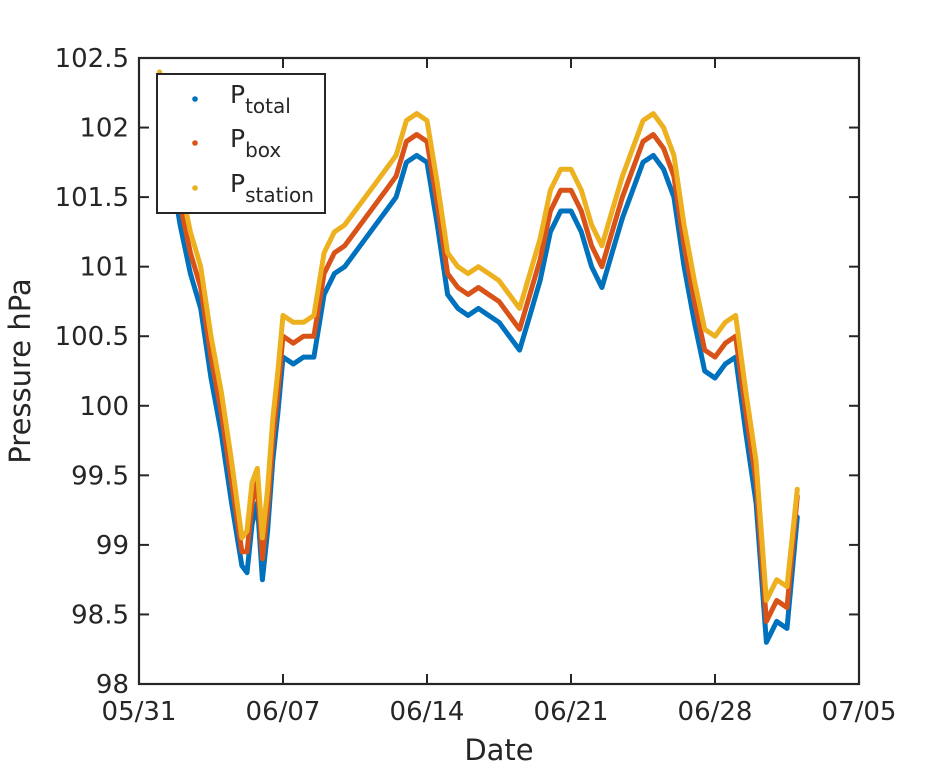 This screenshot has width=950, height=769. What do you see at coordinates (100, 615) in the screenshot?
I see `y-tick-label: 98.5` at bounding box center [100, 615].